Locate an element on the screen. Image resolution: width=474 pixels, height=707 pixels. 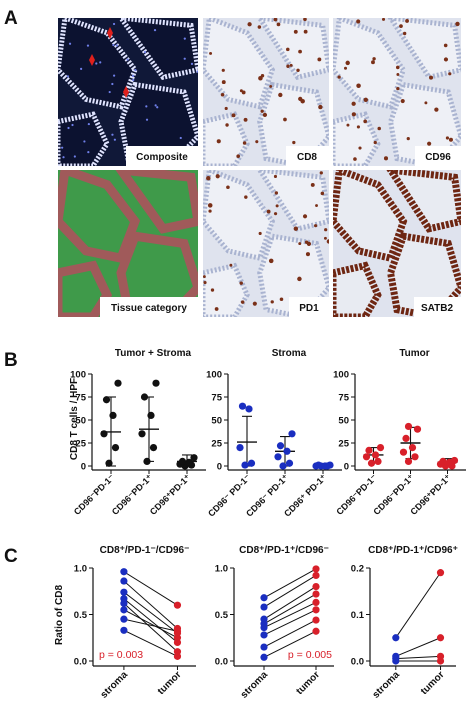
tile-composite: Composite is located at coordinates (128, 92).